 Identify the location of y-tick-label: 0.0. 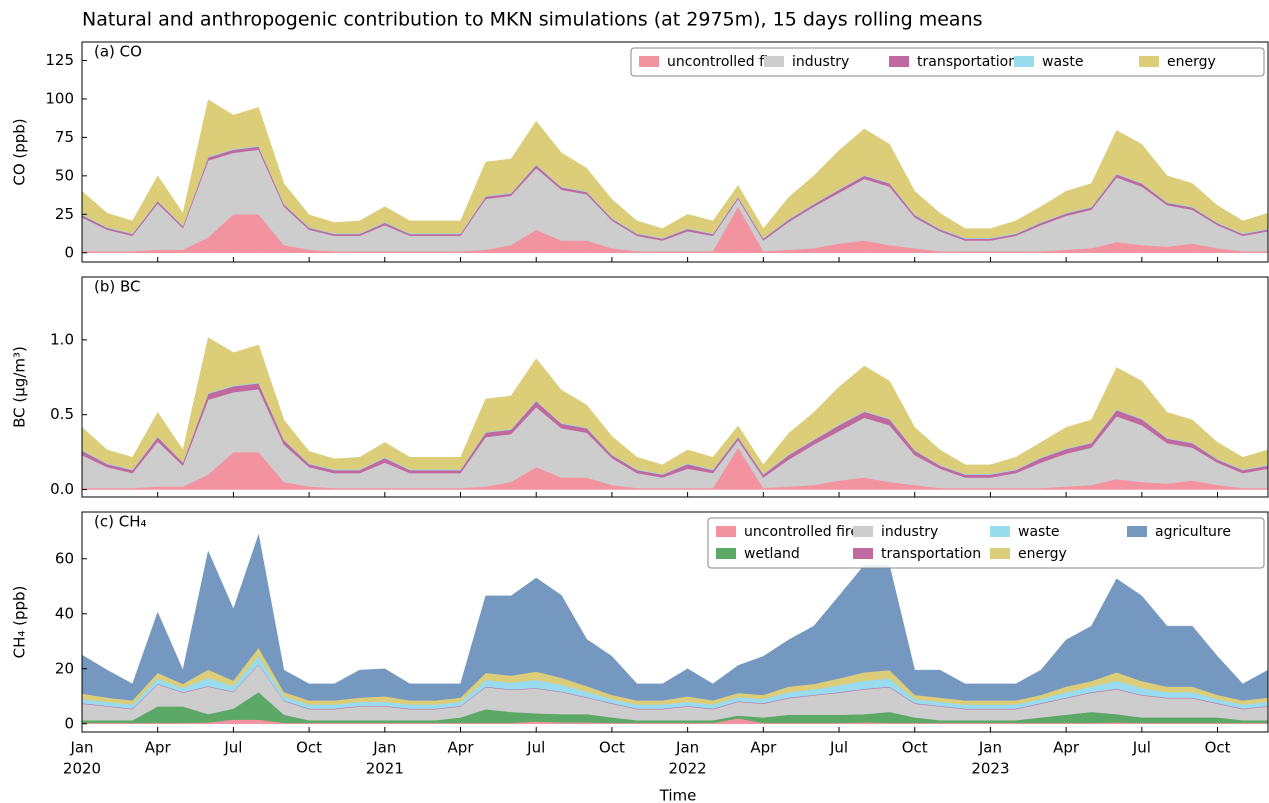
(62, 489).